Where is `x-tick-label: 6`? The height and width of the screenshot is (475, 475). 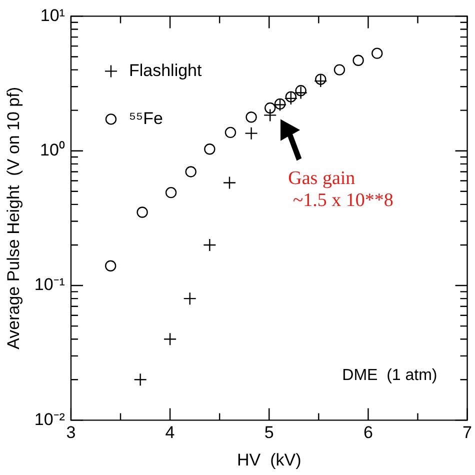
x-tick-label: 6 is located at coordinates (368, 432).